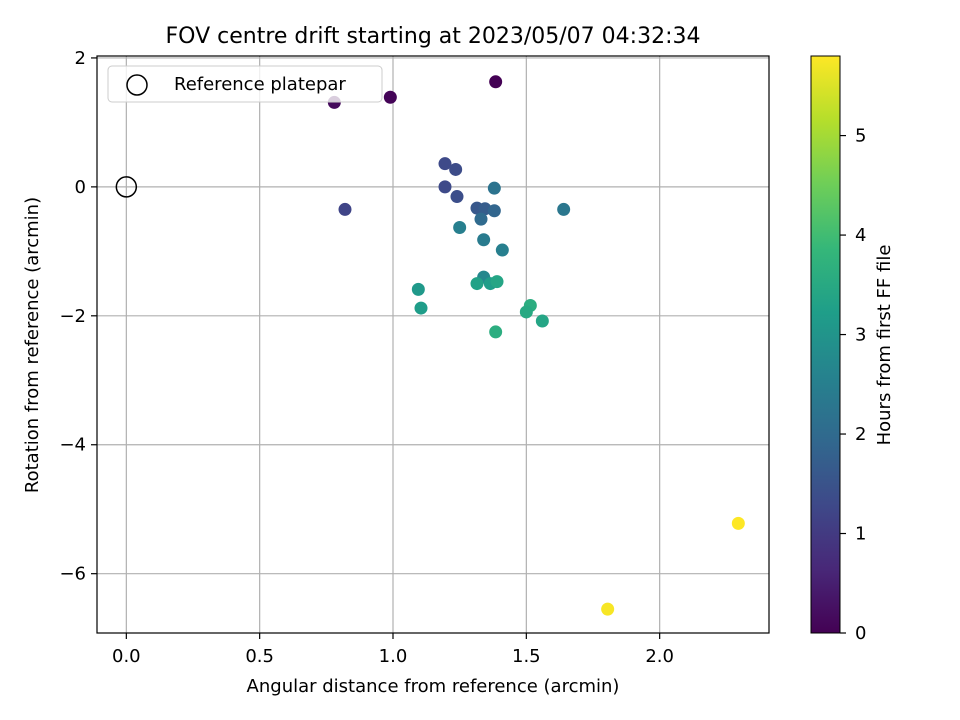  I want to click on x-tick-label: 0.5, so click(259, 656).